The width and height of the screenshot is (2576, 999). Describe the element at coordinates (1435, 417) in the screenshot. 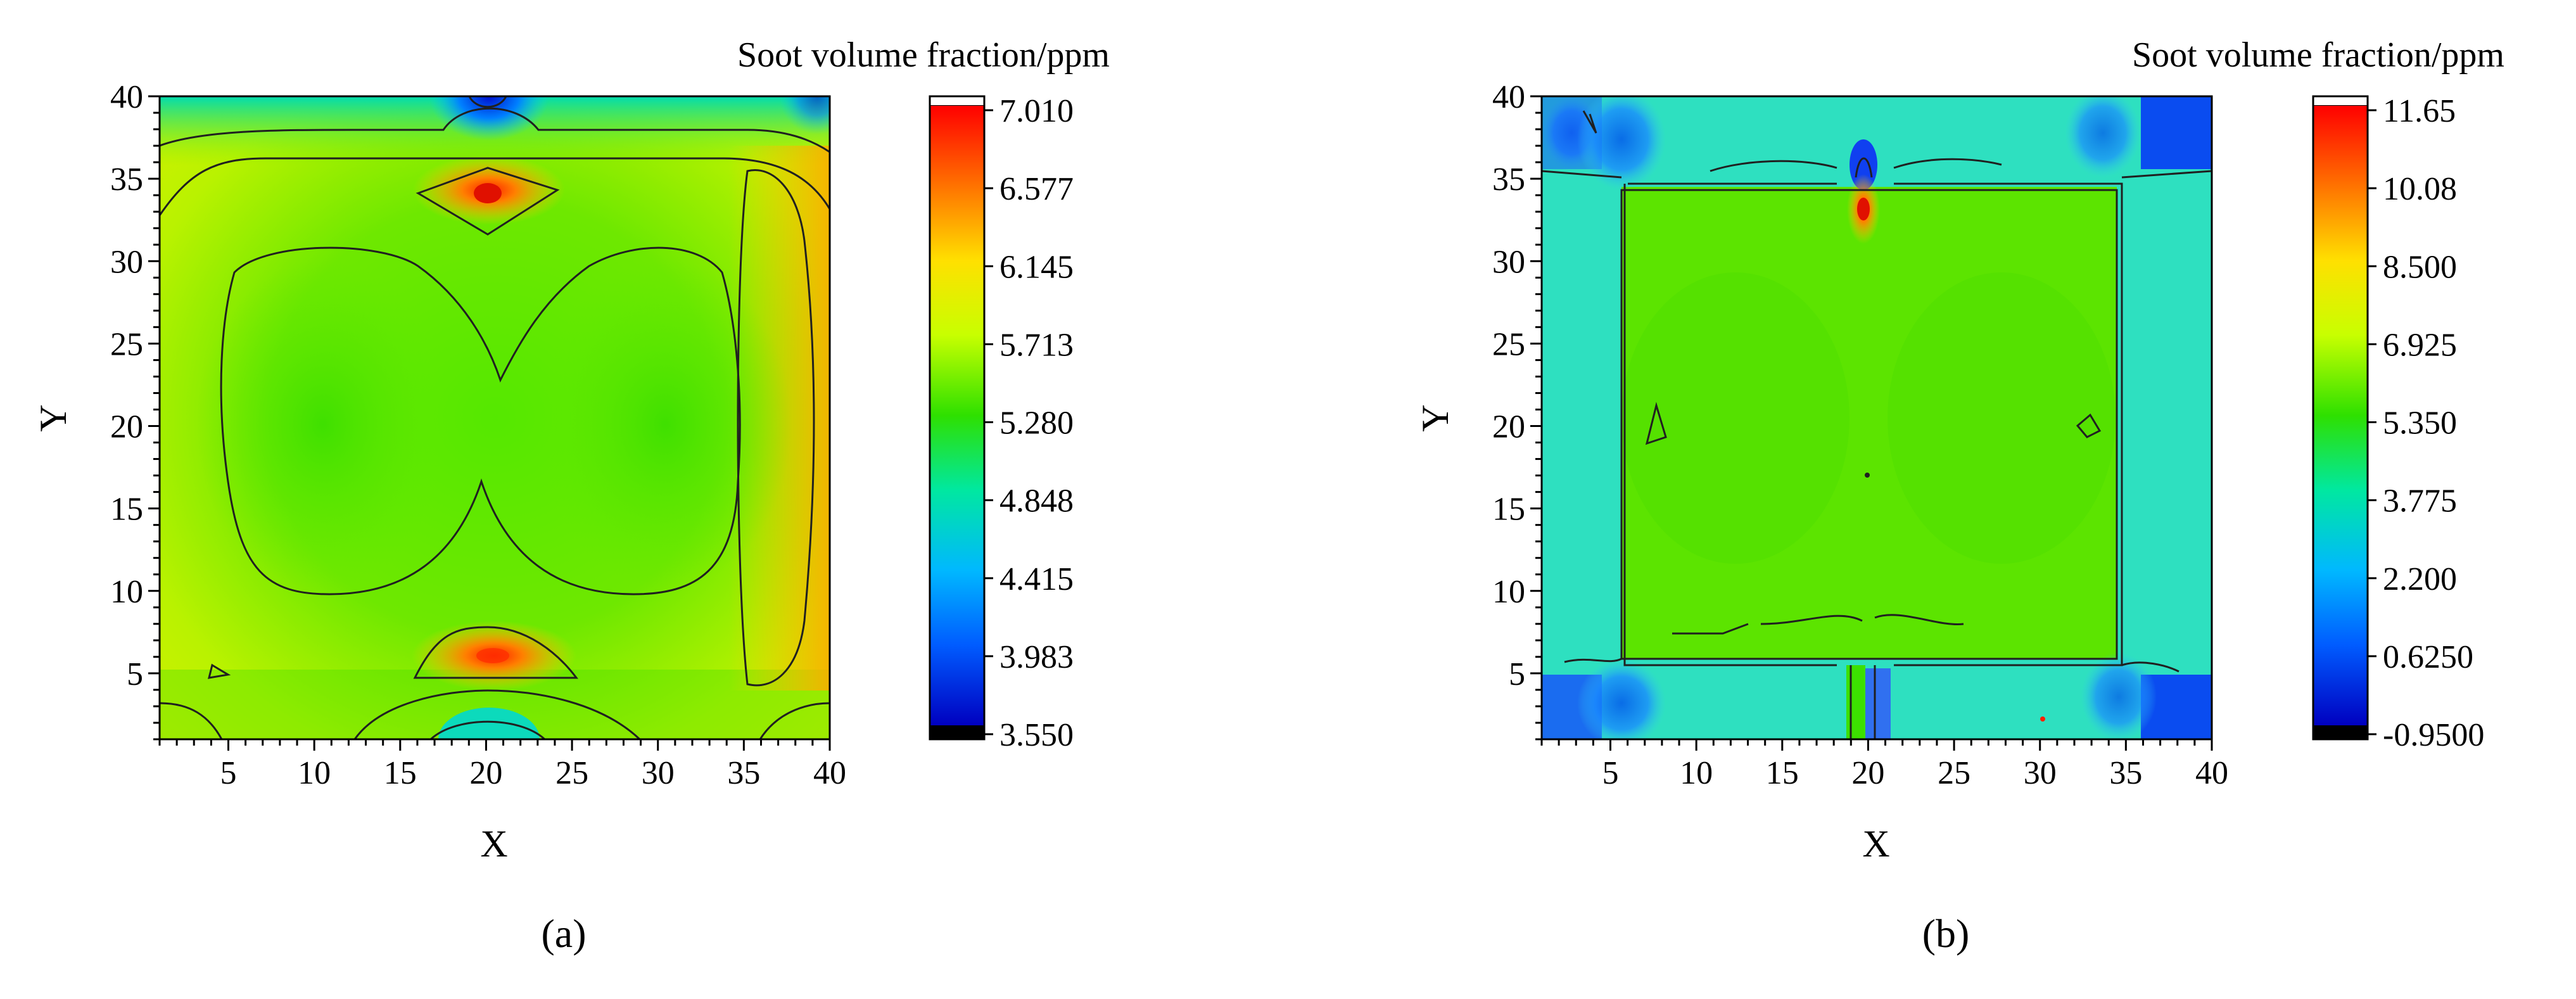

I see `y-axis-label-b: Y` at that location.